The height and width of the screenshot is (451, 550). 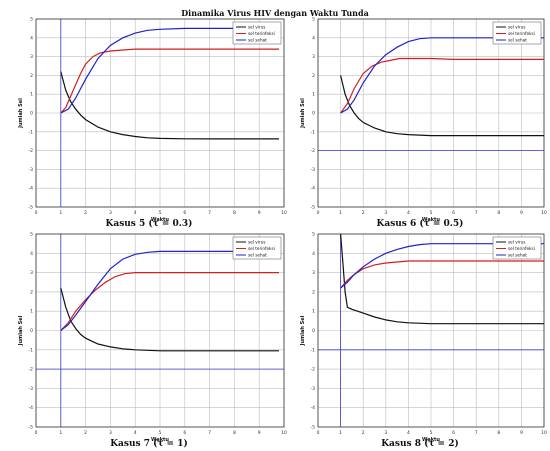 I want to click on x-tick-label: 1, so click(x=60, y=433).